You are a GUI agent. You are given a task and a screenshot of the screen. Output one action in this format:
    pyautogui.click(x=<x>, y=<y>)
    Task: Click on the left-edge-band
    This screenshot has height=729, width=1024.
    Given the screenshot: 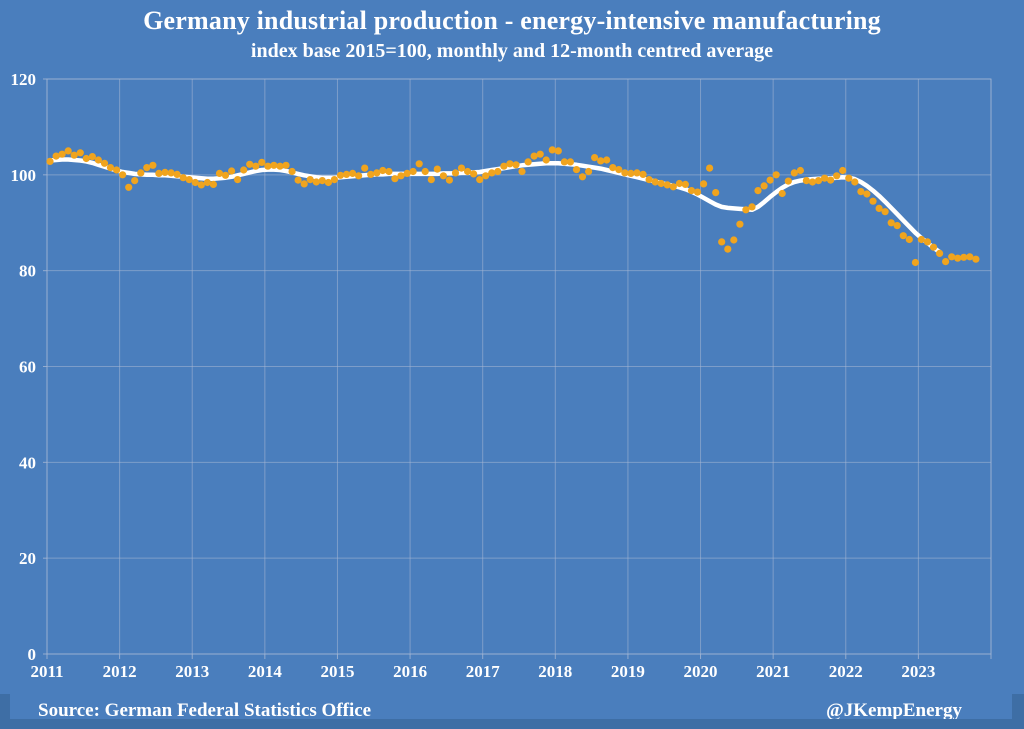 What is the action you would take?
    pyautogui.click(x=5, y=711)
    